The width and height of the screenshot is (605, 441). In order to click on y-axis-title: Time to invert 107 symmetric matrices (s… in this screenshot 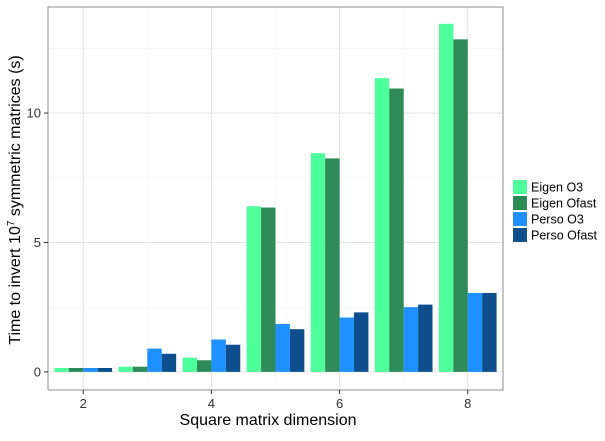, I will do `click(15, 199)`.